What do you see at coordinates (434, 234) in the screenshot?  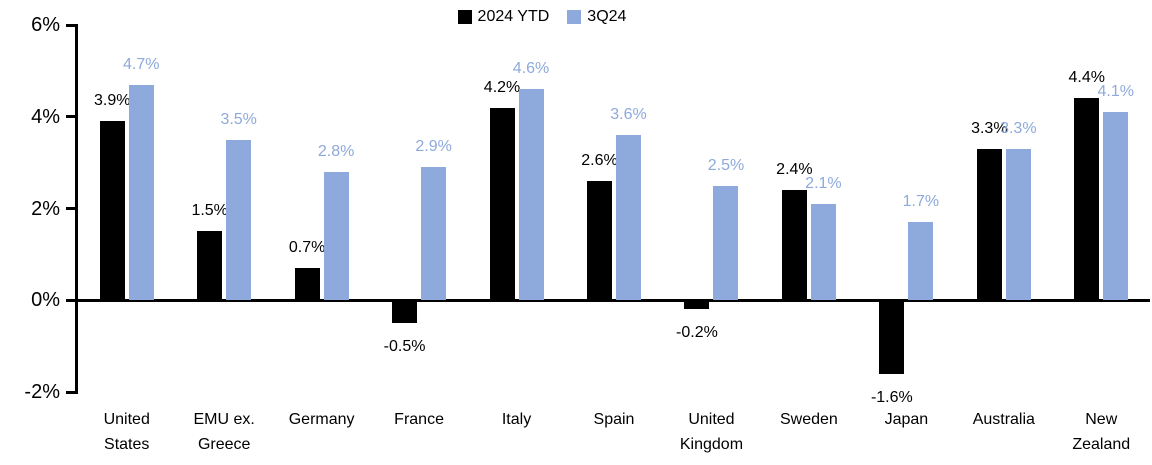 I see `bar-3q24-france` at bounding box center [434, 234].